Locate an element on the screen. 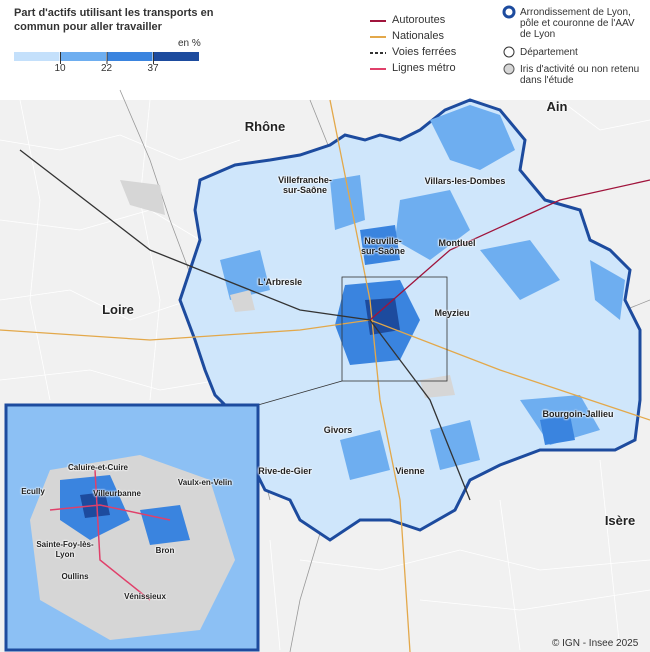  scale-break: 22 is located at coordinates (107, 68).